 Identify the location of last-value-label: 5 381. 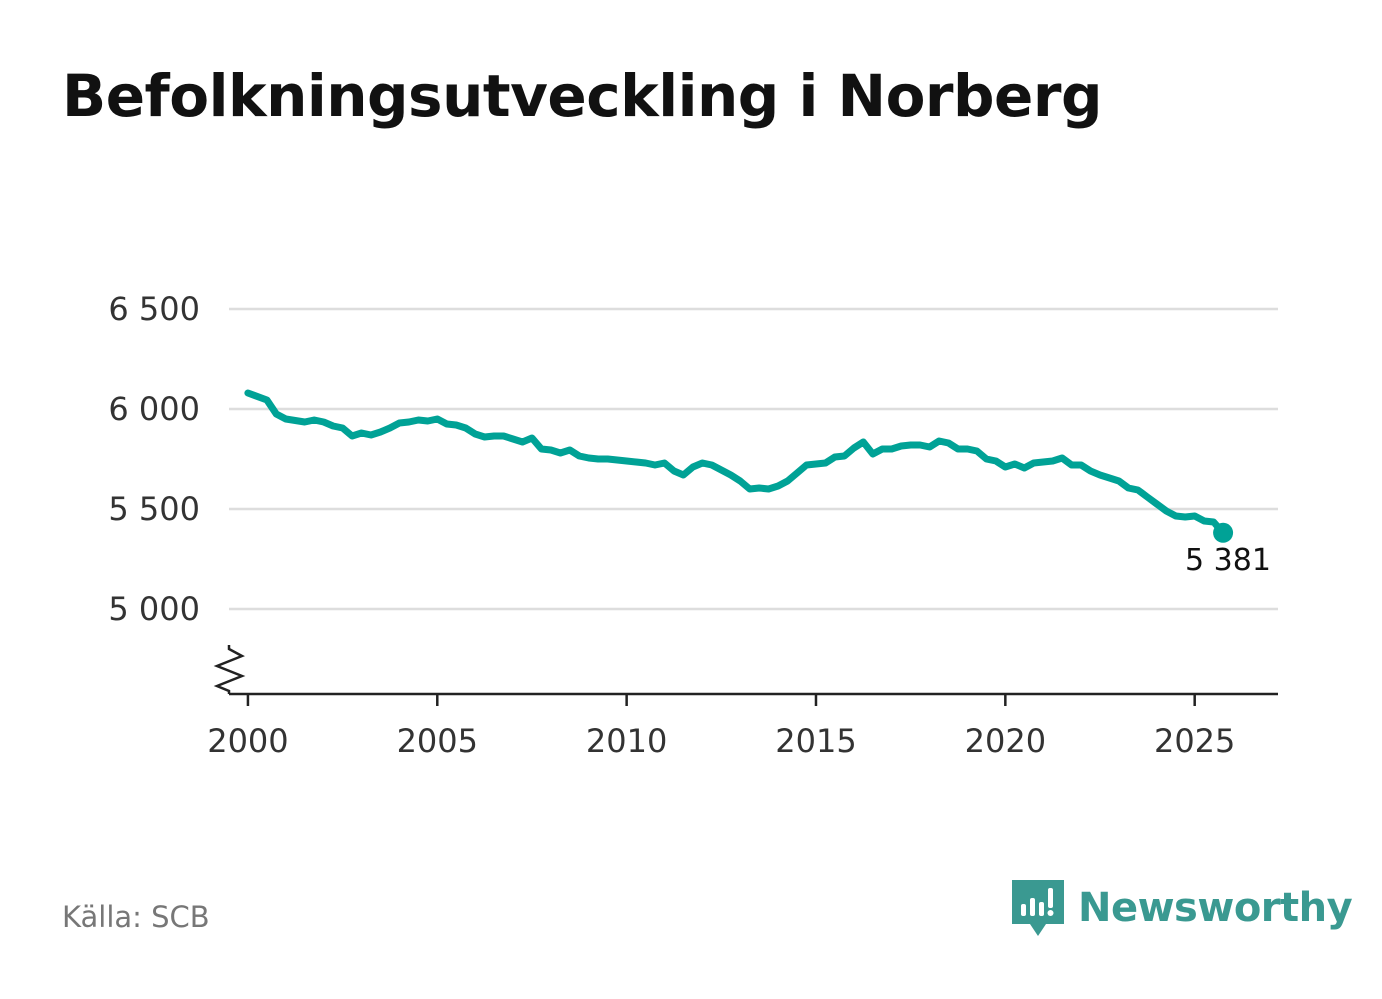
(1228, 560).